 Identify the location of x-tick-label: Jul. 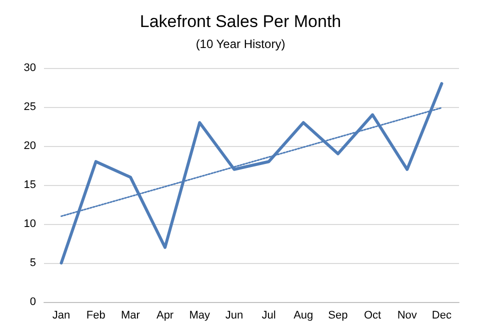
(269, 316).